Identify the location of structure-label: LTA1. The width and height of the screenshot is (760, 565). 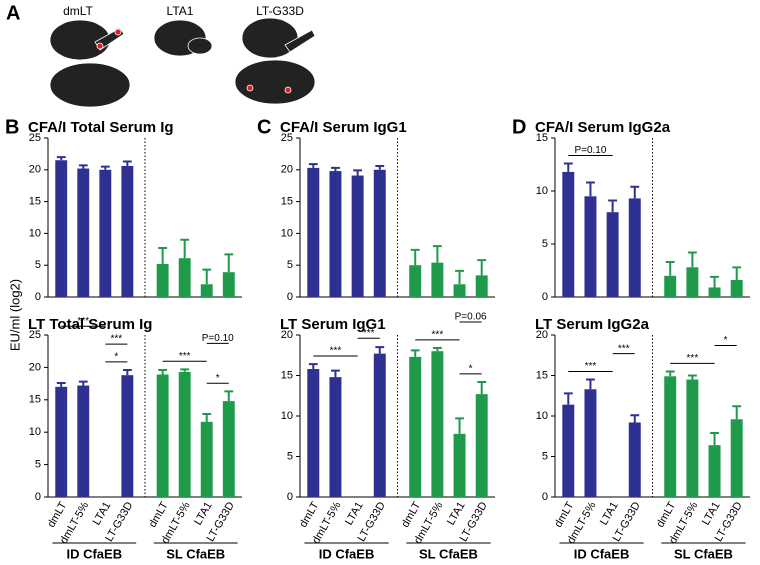
(180, 11).